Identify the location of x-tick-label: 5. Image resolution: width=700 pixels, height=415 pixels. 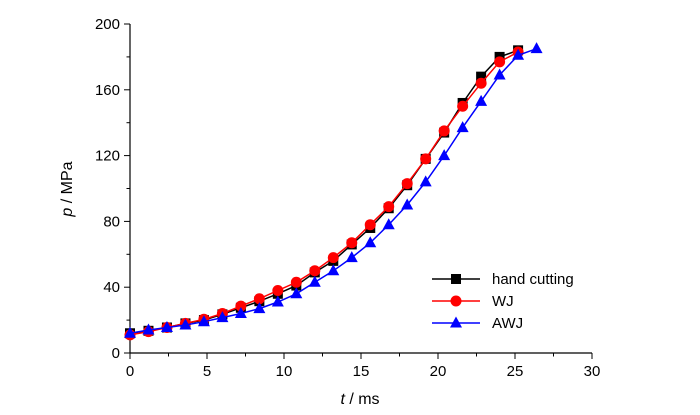
(207, 371).